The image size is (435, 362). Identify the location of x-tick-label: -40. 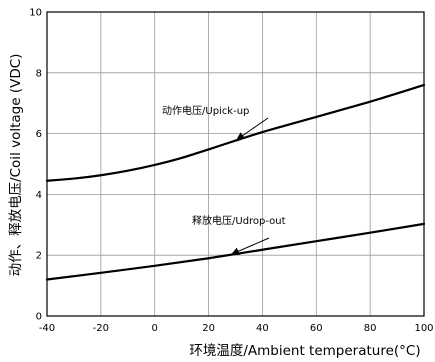
(47, 328).